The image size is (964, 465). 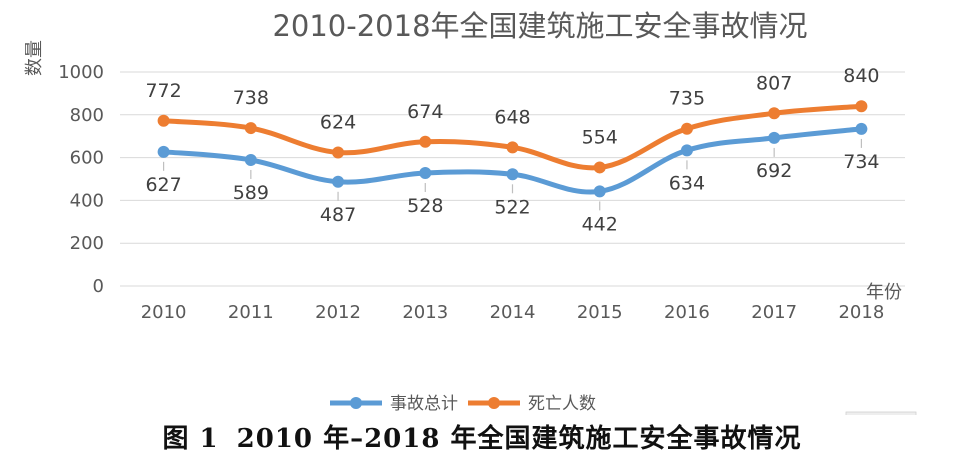 What do you see at coordinates (463, 404) in the screenshot?
I see `legend: 事故总计 死亡人数` at bounding box center [463, 404].